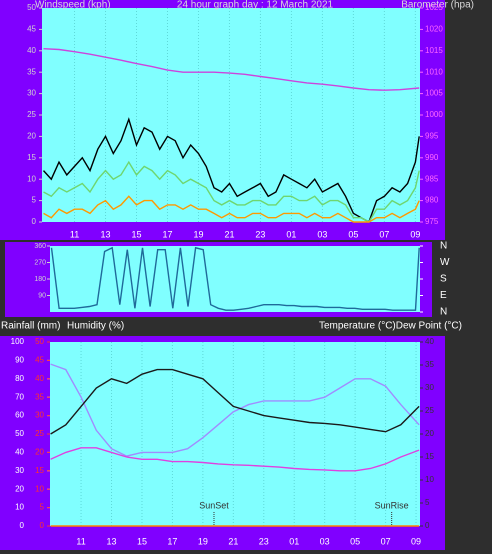  Describe the element at coordinates (434, 71) in the screenshot. I see `y2-tick-label: 1010` at that location.